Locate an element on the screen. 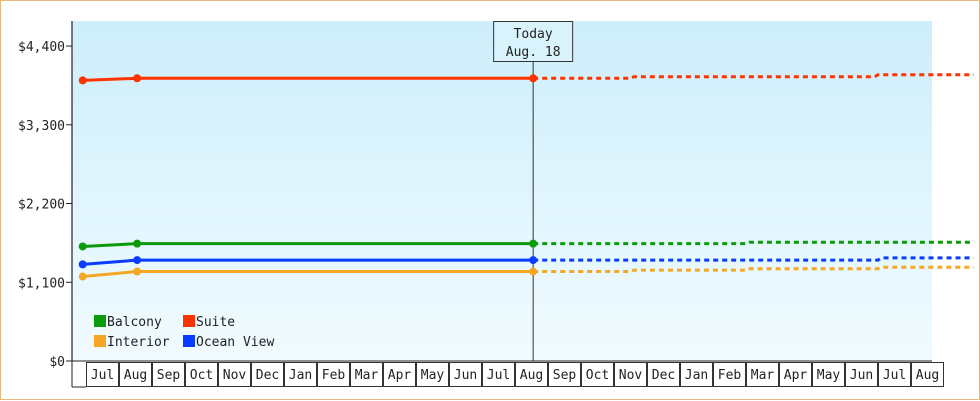 This screenshot has width=980, height=401. today-callout is located at coordinates (533, 41).